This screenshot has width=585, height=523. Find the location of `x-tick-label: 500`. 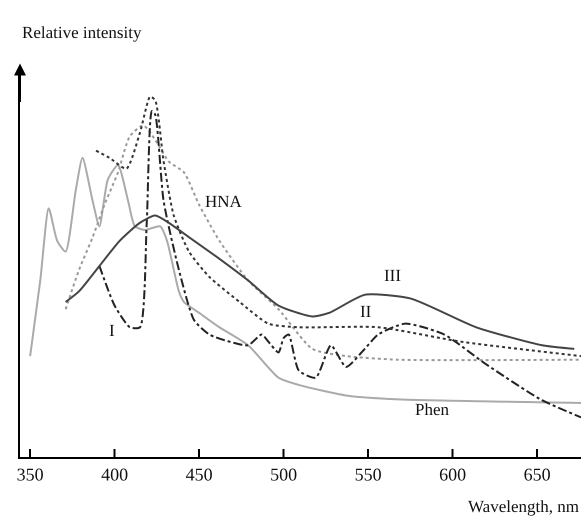

x-tick-label: 500 is located at coordinates (284, 474).